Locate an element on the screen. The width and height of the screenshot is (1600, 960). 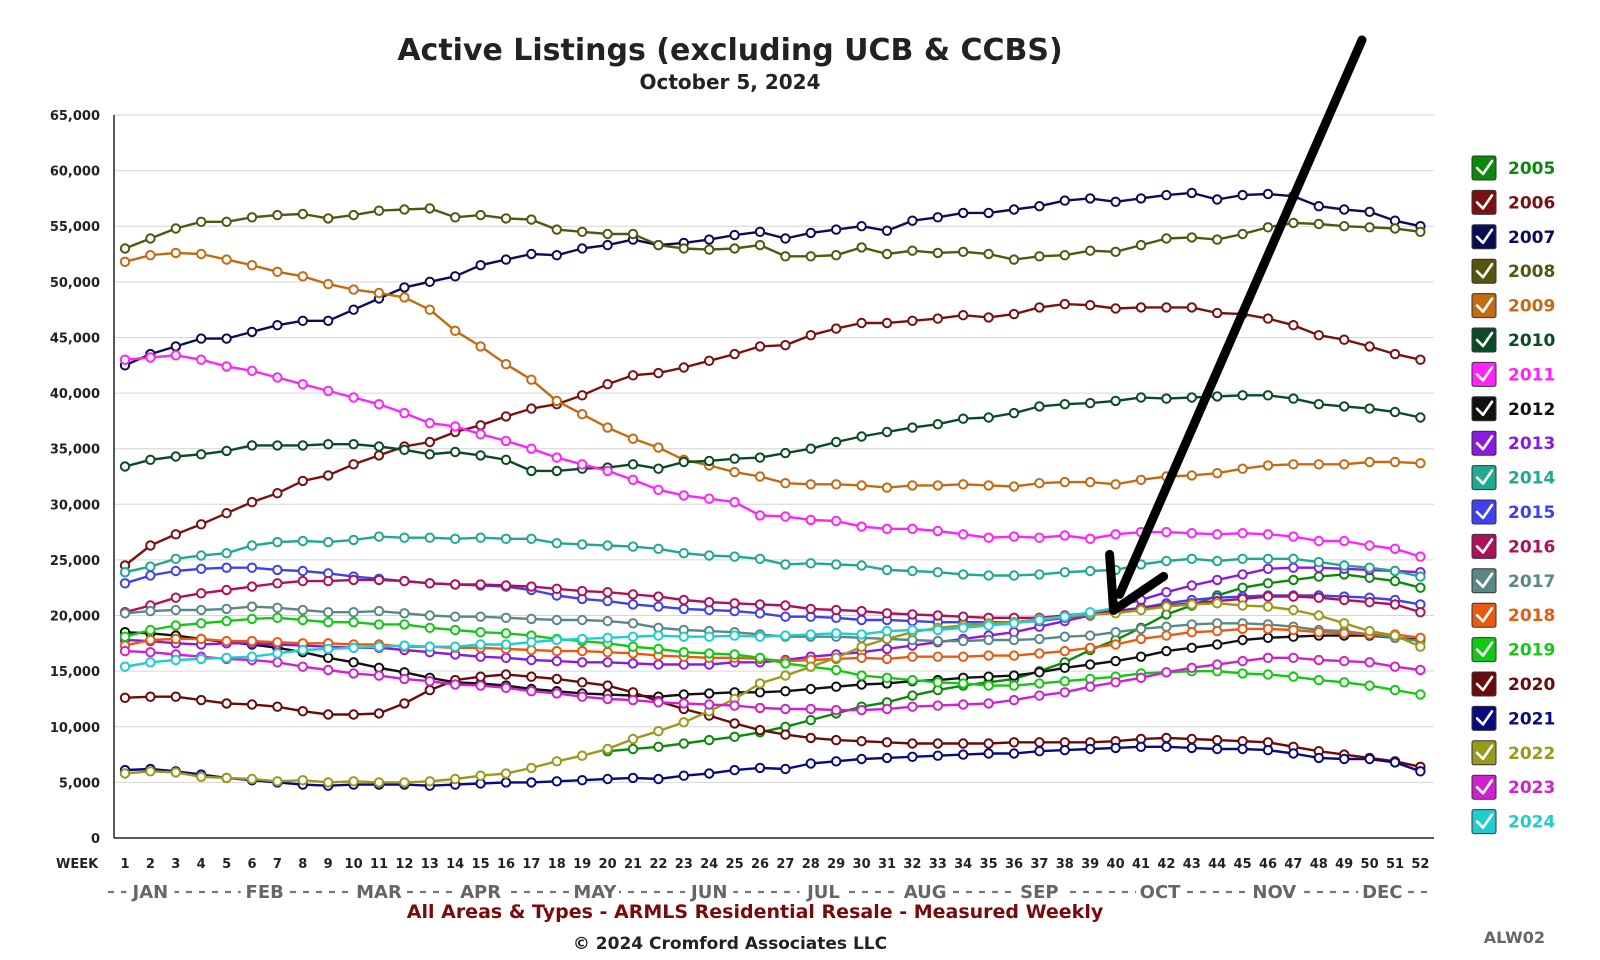
month-label: JUL is located at coordinates (822, 892).